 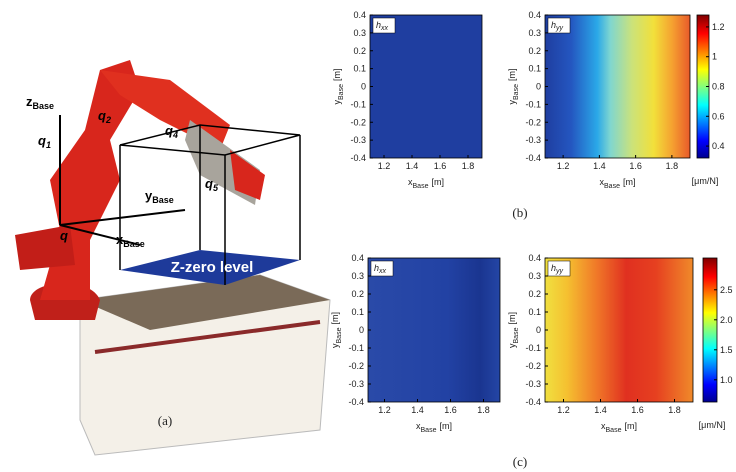 What do you see at coordinates (718, 27) in the screenshot?
I see `colorbar-tick-label: 1.2` at bounding box center [718, 27].